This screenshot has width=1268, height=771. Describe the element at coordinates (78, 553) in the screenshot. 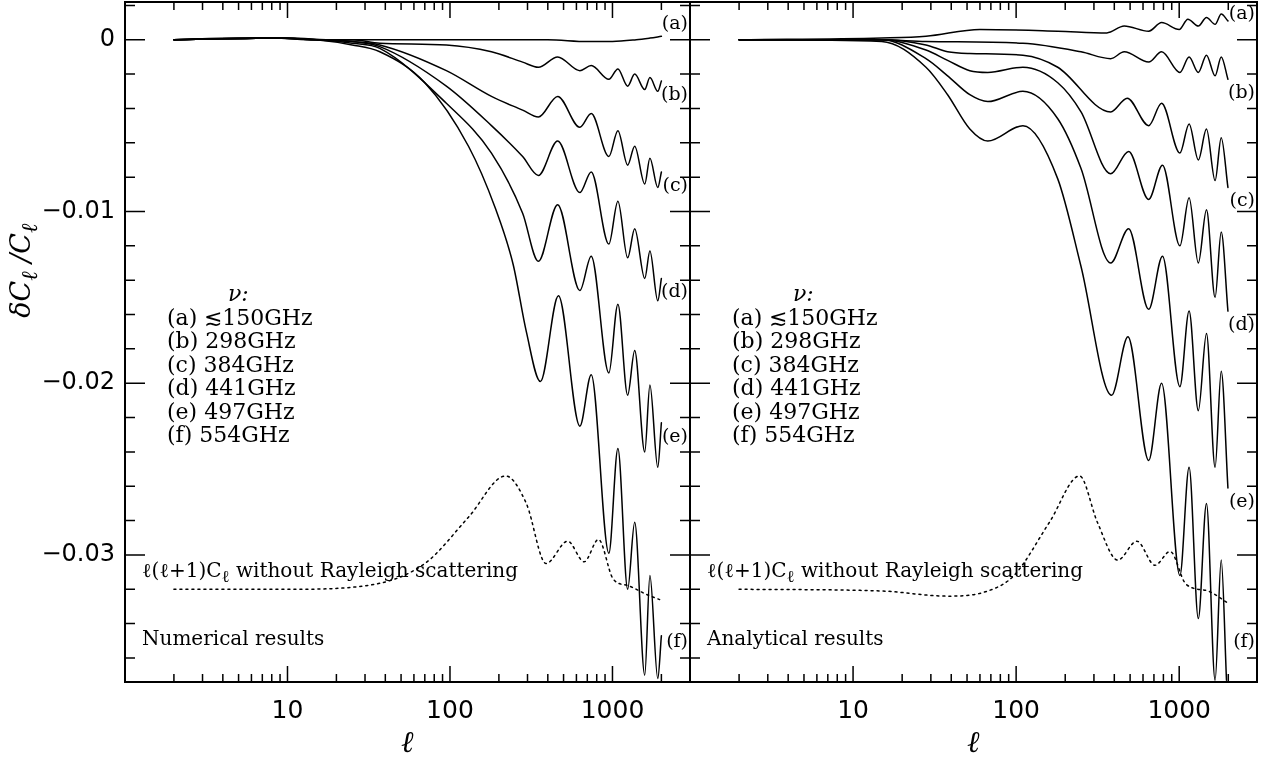

I see `y-tick-label: −0.03` at that location.